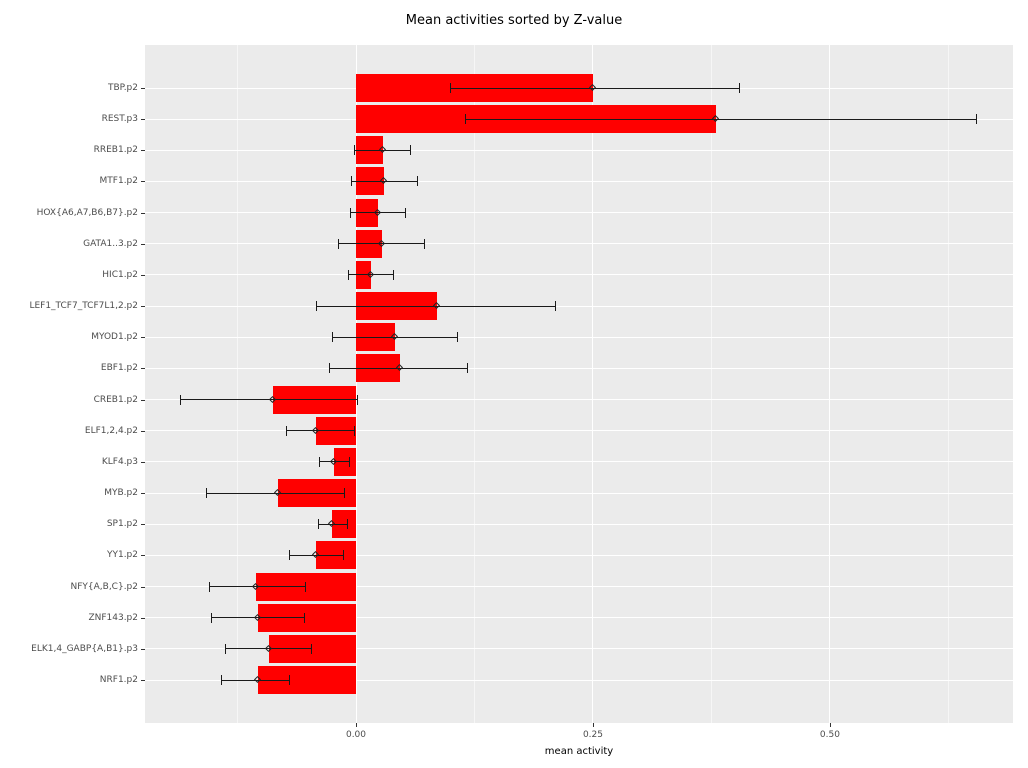  Describe the element at coordinates (104, 586) in the screenshot. I see `y-axis-label: NFY{A,B,C}.p2` at that location.